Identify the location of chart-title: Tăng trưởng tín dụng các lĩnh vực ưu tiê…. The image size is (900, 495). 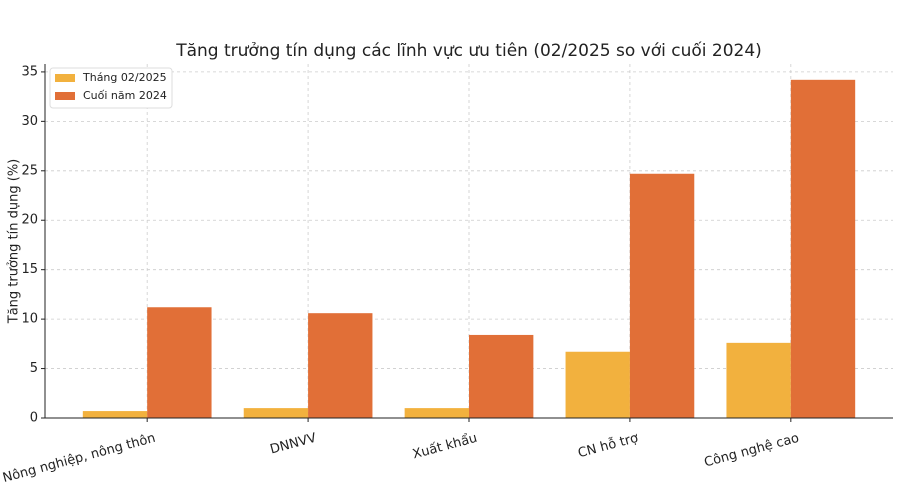
(468, 50).